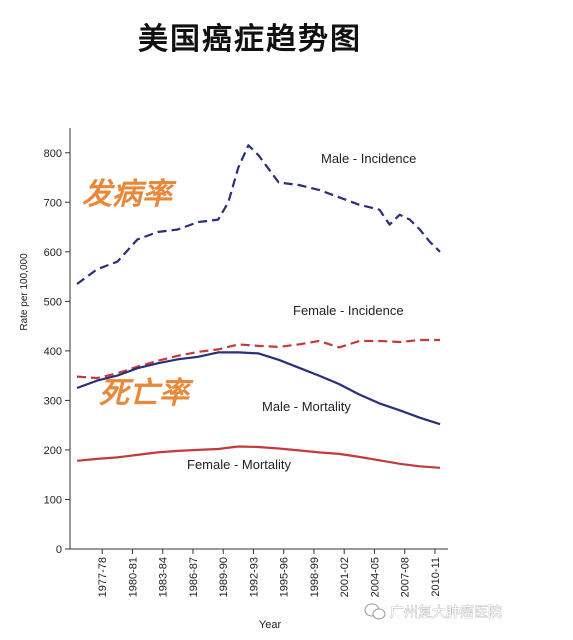 This screenshot has height=640, width=573. What do you see at coordinates (258, 214) in the screenshot?
I see `series-line-male-incidence` at bounding box center [258, 214].